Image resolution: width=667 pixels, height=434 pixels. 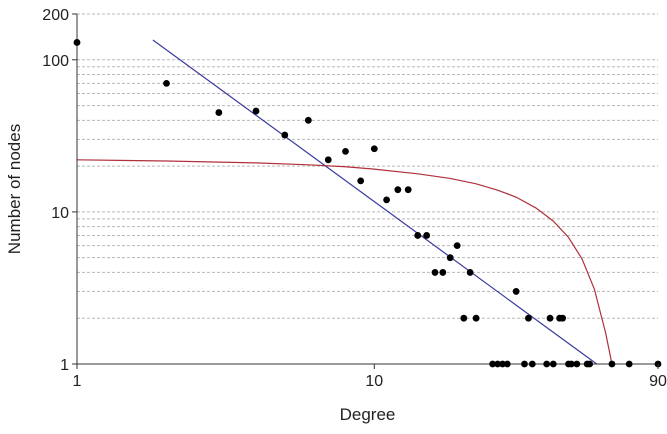 I want to click on y-tick-label: 10, so click(x=60, y=213).